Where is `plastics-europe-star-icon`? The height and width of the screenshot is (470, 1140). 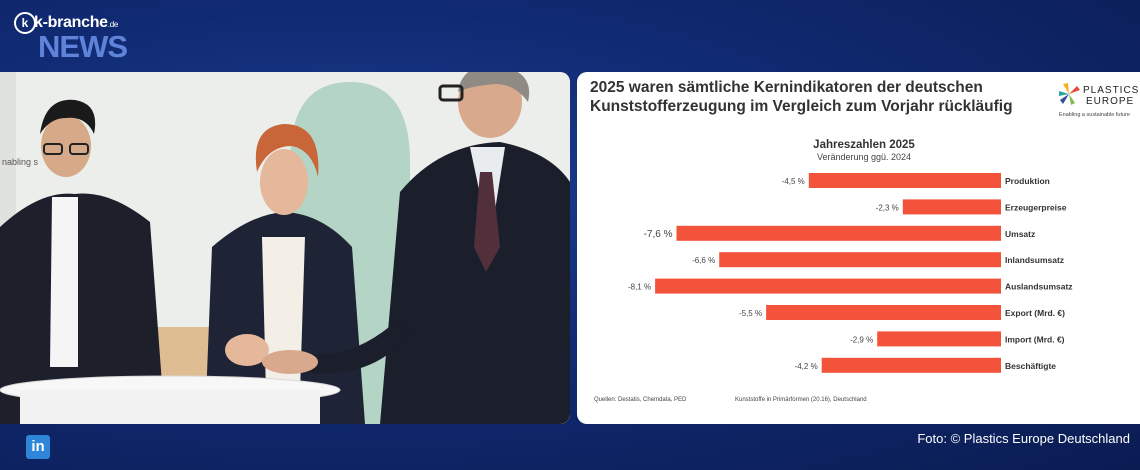 plastics-europe-star-icon is located at coordinates (1069, 94).